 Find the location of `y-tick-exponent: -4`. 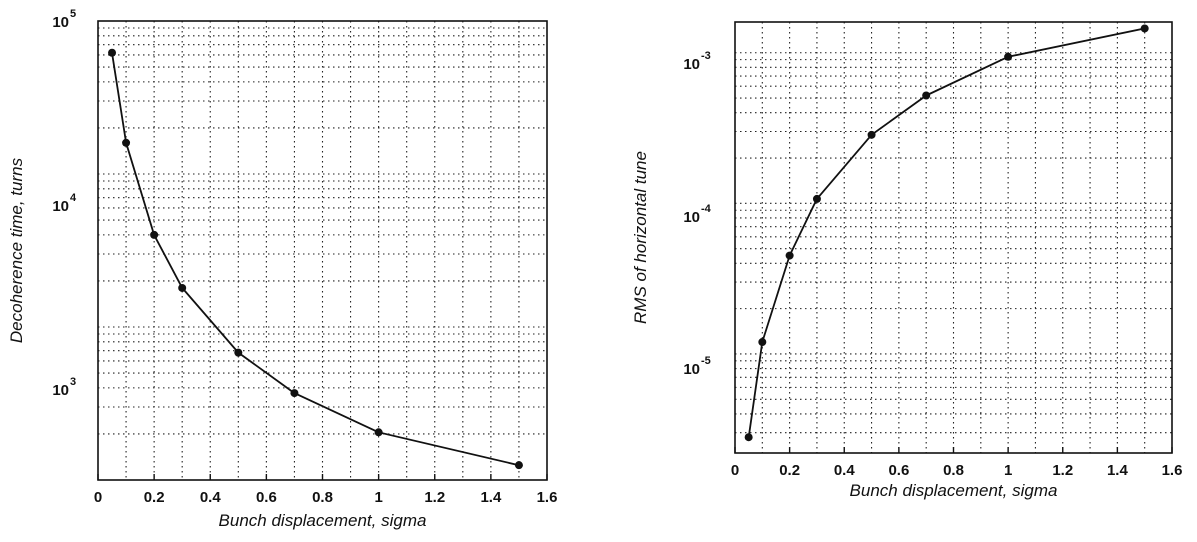

y-tick-exponent: -4 is located at coordinates (706, 209).